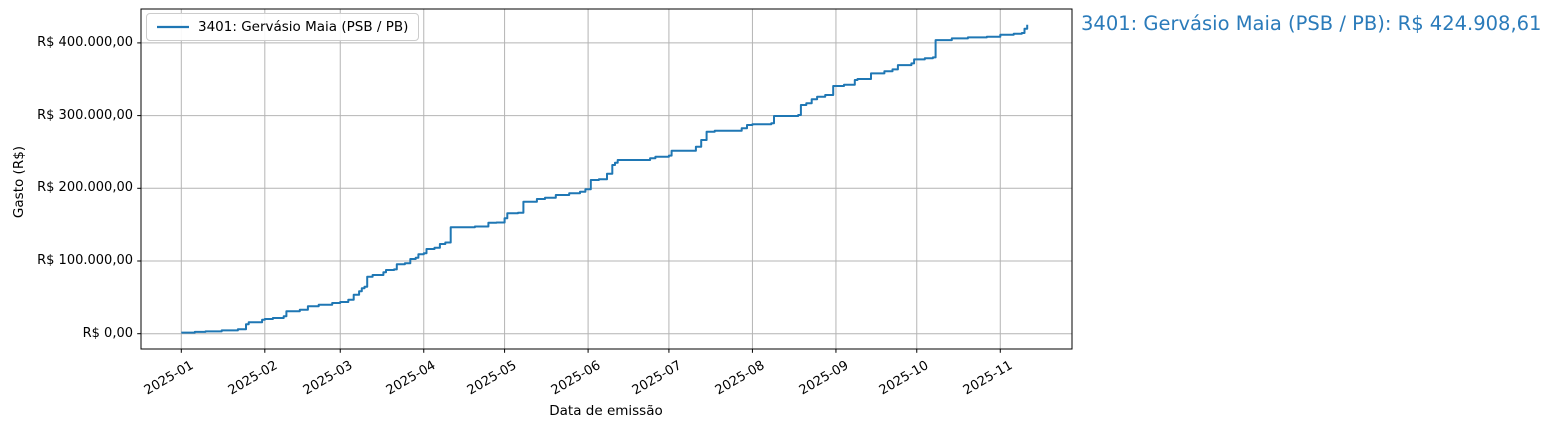 This screenshot has height=430, width=1548. Describe the element at coordinates (107, 333) in the screenshot. I see `y-tick-label-0: R$ 0,00` at that location.